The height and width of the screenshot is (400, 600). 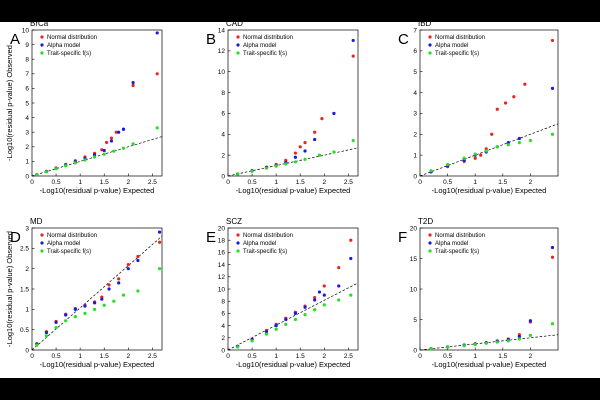 What do you see at coordinates (414, 289) in the screenshot?
I see `y-tick-label-f: 10` at bounding box center [414, 289].